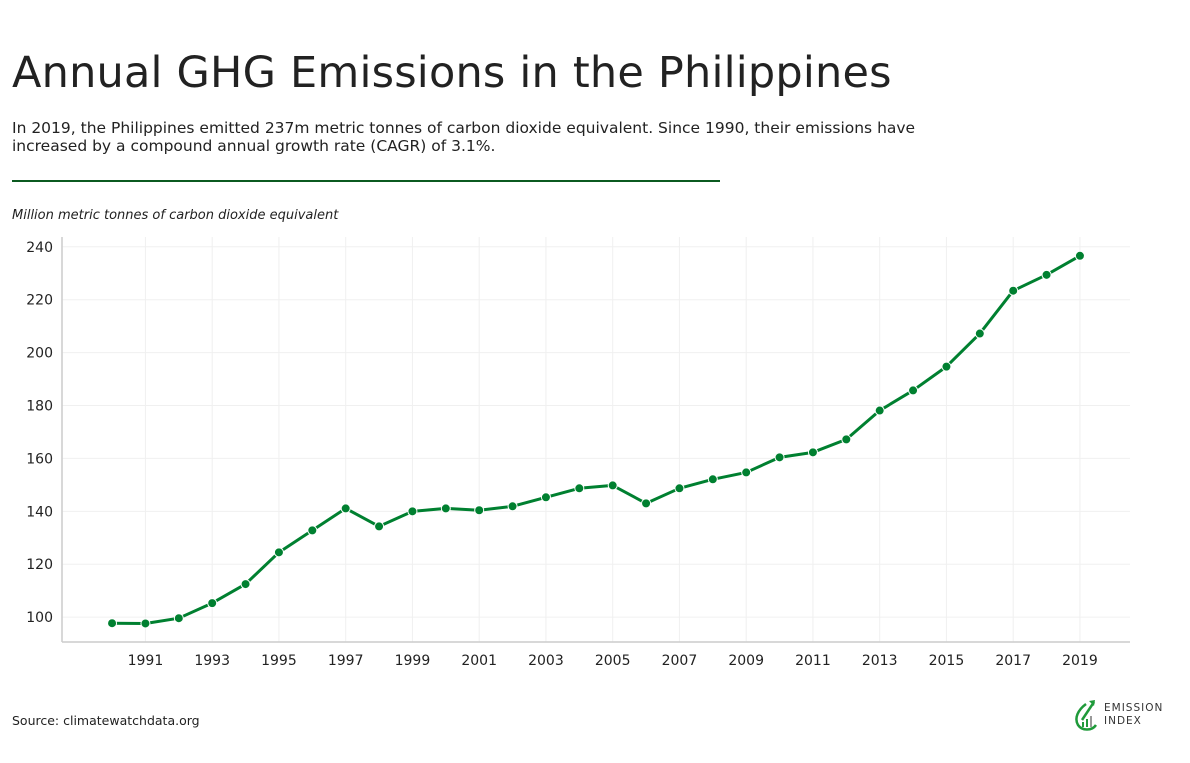 The width and height of the screenshot is (1190, 763). Describe the element at coordinates (1134, 708) in the screenshot. I see `logo-text-line1: EMISSION` at that location.